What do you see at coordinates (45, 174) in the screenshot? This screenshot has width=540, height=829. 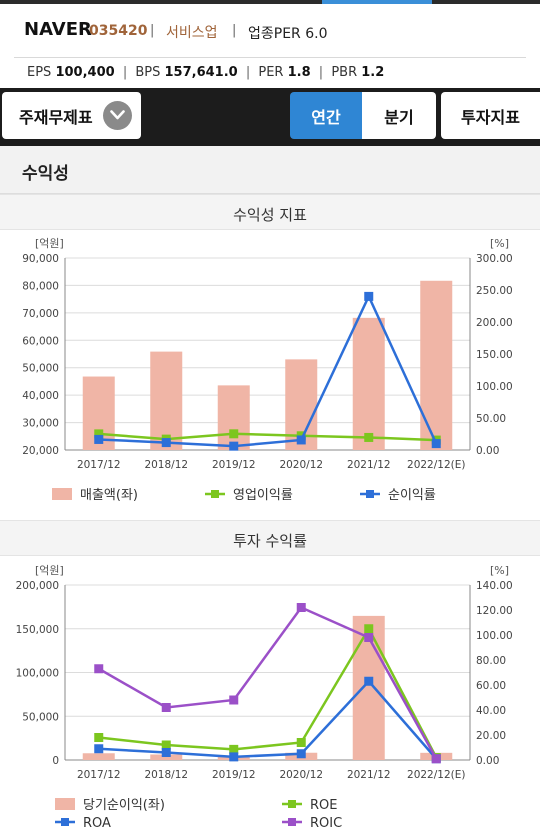 I see `section-title: 수익성` at bounding box center [45, 174].